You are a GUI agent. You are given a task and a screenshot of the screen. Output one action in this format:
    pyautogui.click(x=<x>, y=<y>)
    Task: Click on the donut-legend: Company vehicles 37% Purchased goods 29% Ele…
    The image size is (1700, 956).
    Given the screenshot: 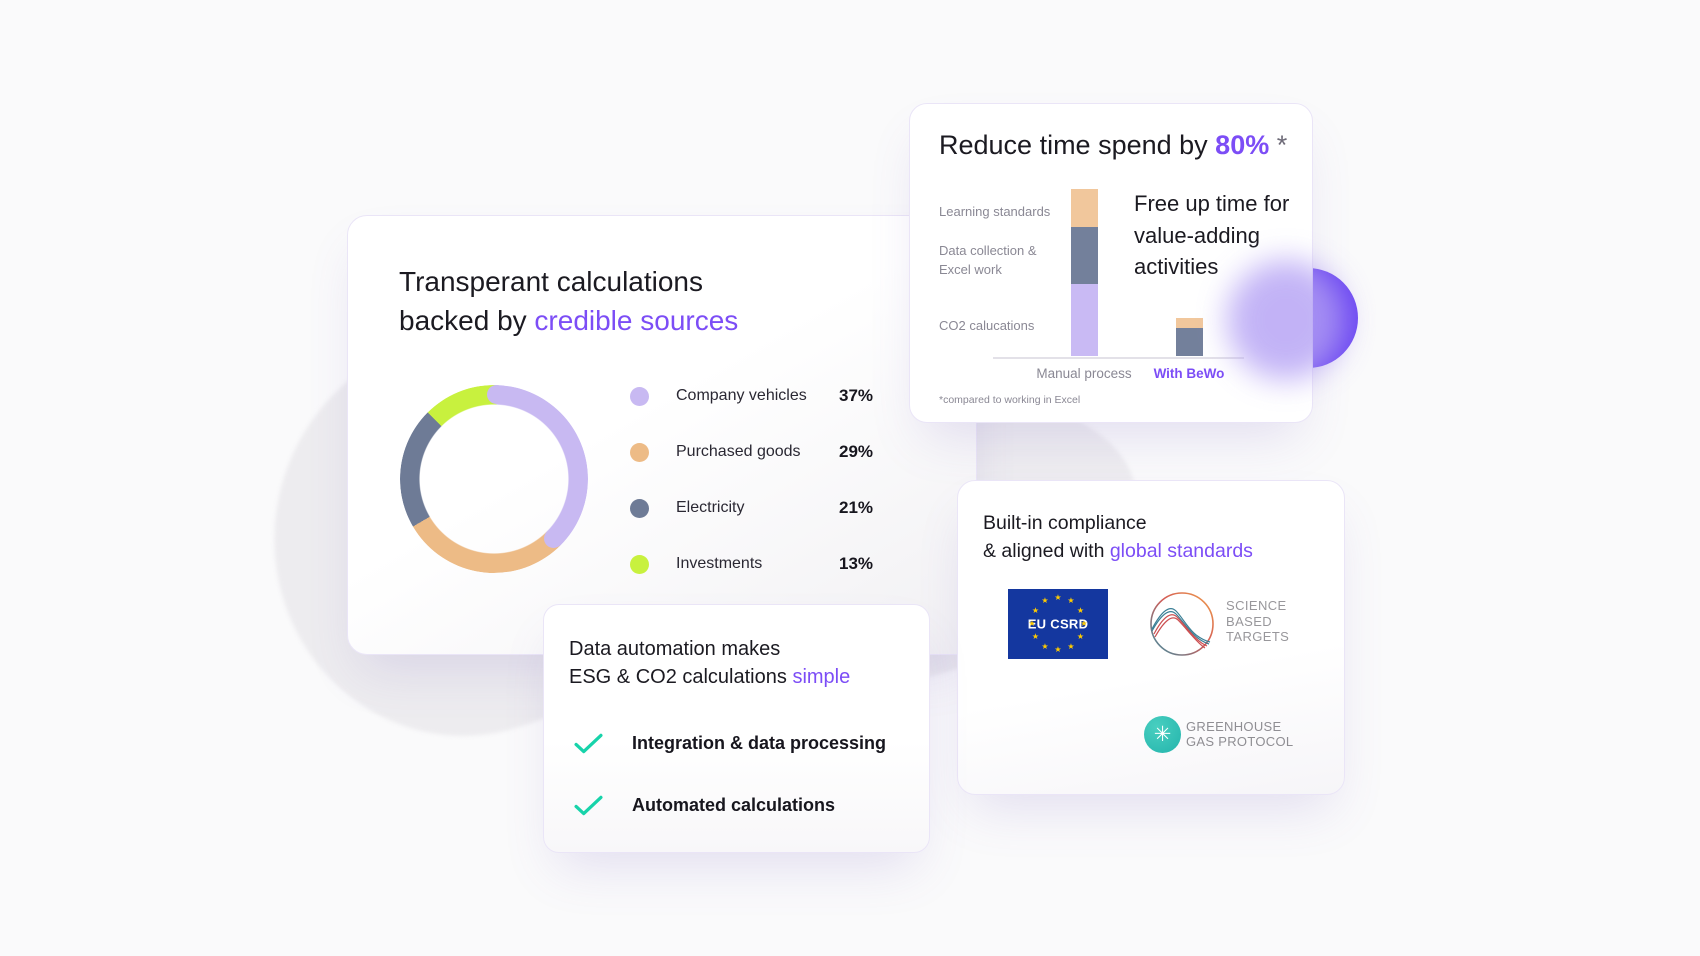 What is the action you would take?
    pyautogui.click(x=790, y=435)
    